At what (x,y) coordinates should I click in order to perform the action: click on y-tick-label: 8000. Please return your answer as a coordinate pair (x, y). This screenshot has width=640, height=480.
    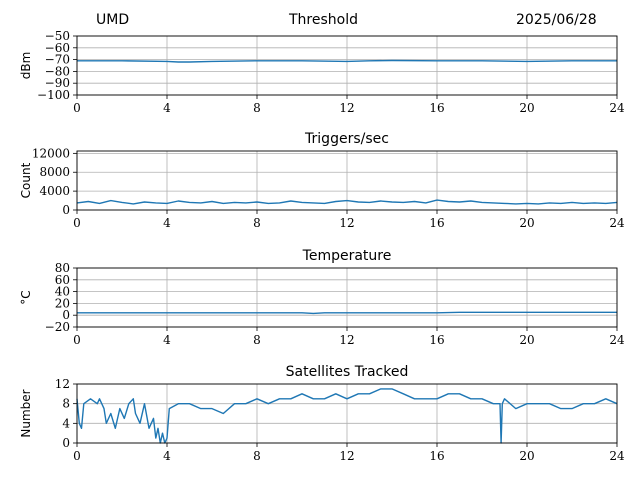
    Looking at the image, I should click on (54, 172).